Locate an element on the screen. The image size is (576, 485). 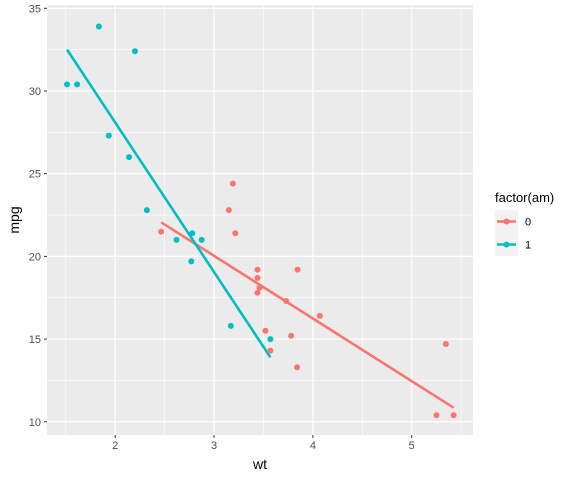
legend-keys: 01 is located at coordinates (513, 233).